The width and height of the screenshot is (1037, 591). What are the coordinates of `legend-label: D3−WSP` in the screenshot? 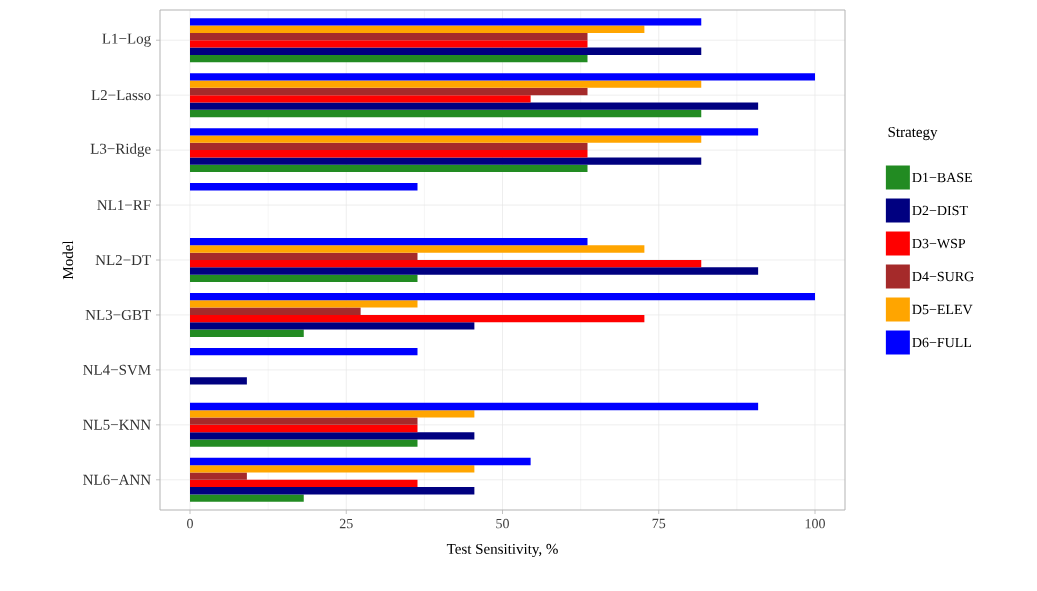 It's located at (939, 243).